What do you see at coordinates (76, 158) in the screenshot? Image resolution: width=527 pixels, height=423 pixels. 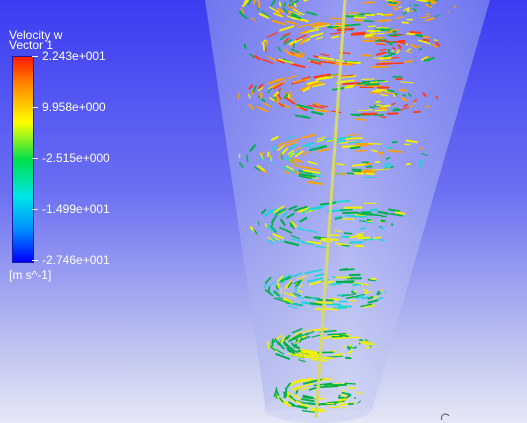 I see `legend-label-3: -2.515e+000` at bounding box center [76, 158].